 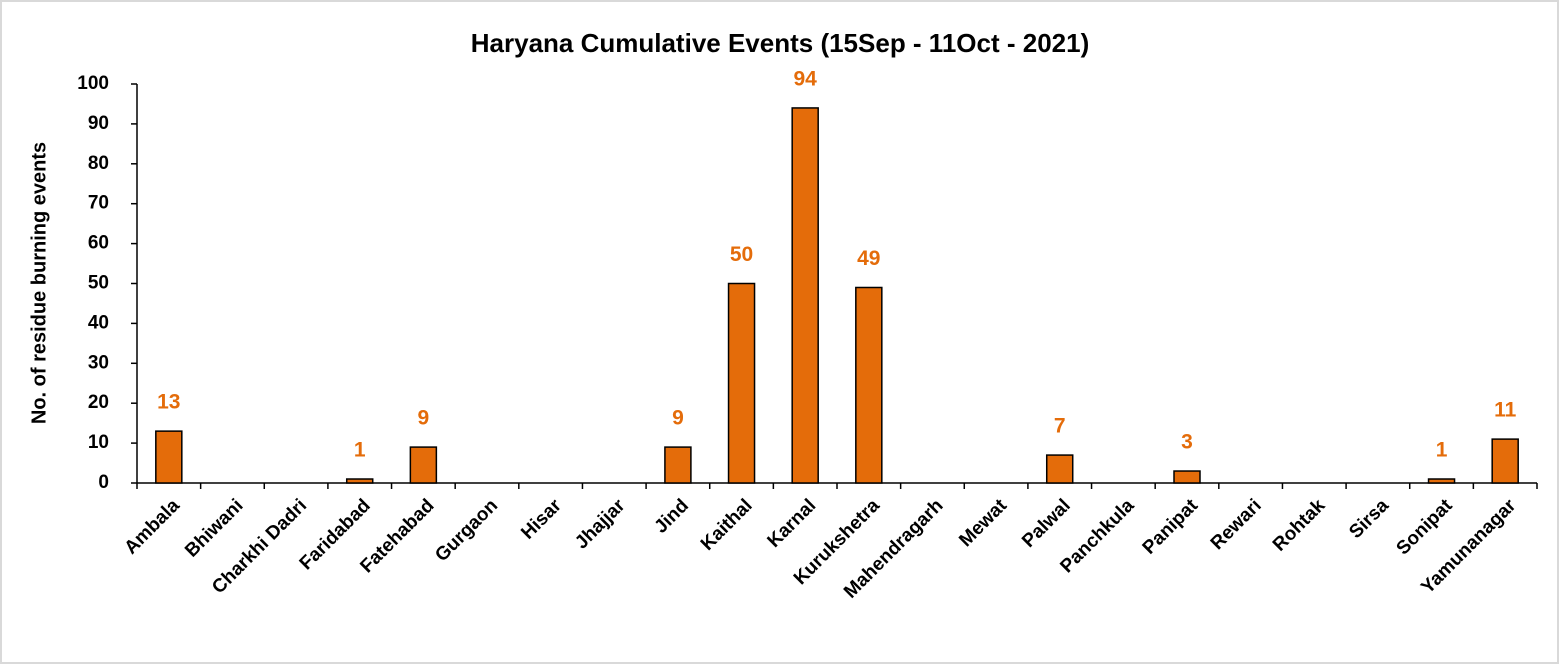 I want to click on y-tick-label: 70, so click(x=98, y=203).